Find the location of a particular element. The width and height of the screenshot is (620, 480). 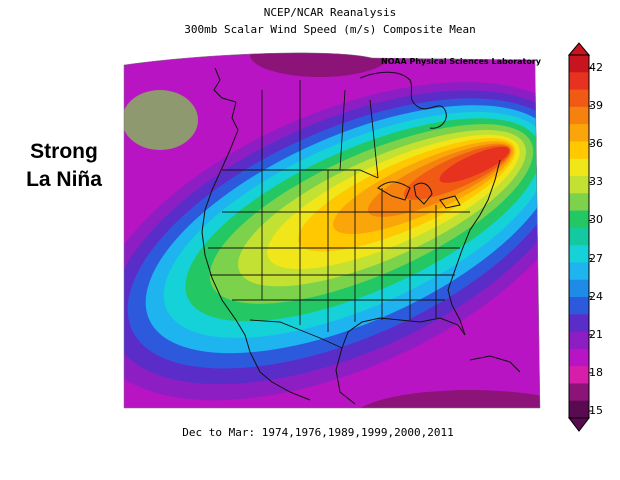

band-west-tongue is located at coordinates (161, 120).